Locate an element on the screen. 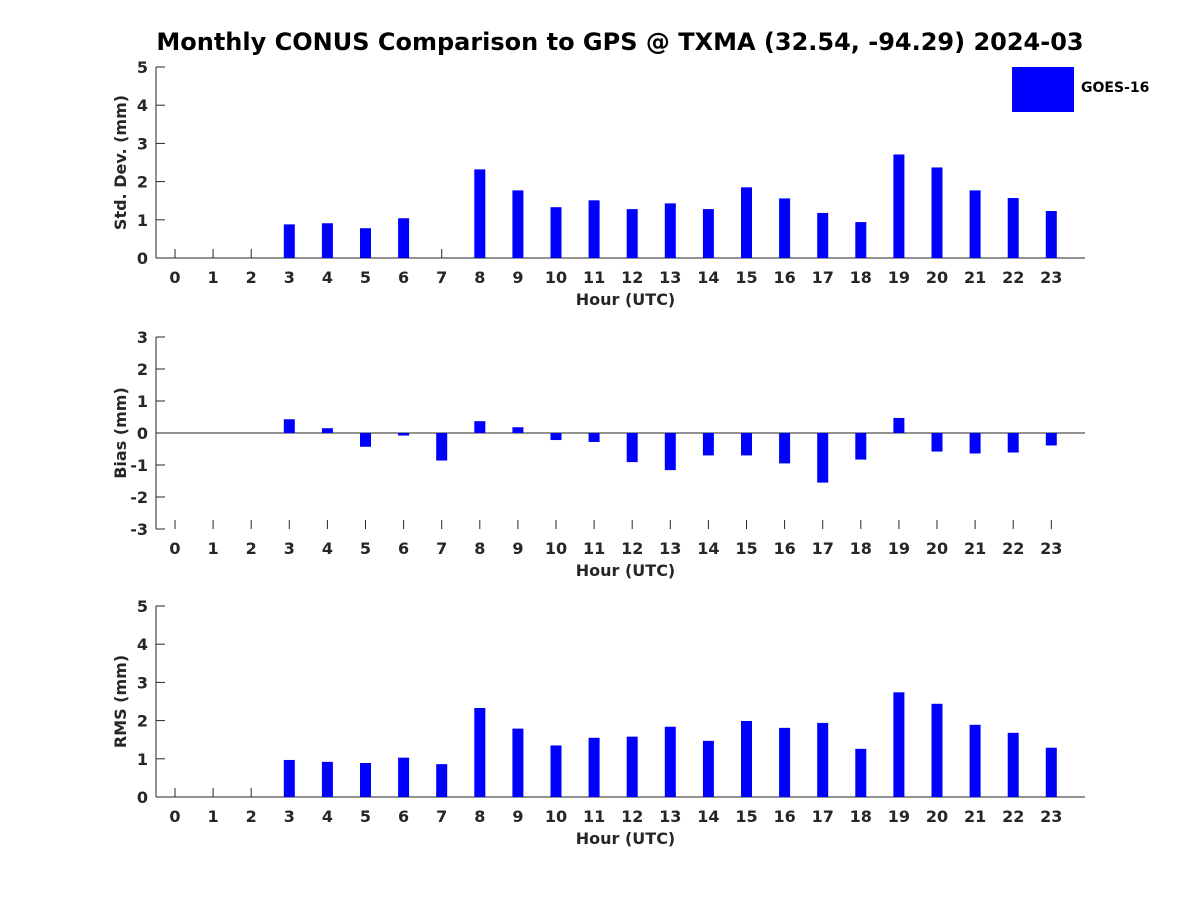 The image size is (1200, 900). x-tick-label: 6 is located at coordinates (403, 277).